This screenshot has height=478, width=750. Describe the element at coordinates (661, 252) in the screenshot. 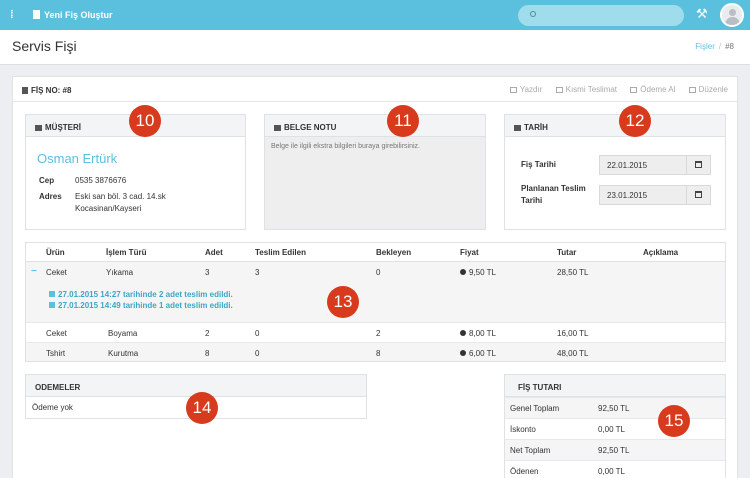

I see `header-description: Açıklama` at that location.